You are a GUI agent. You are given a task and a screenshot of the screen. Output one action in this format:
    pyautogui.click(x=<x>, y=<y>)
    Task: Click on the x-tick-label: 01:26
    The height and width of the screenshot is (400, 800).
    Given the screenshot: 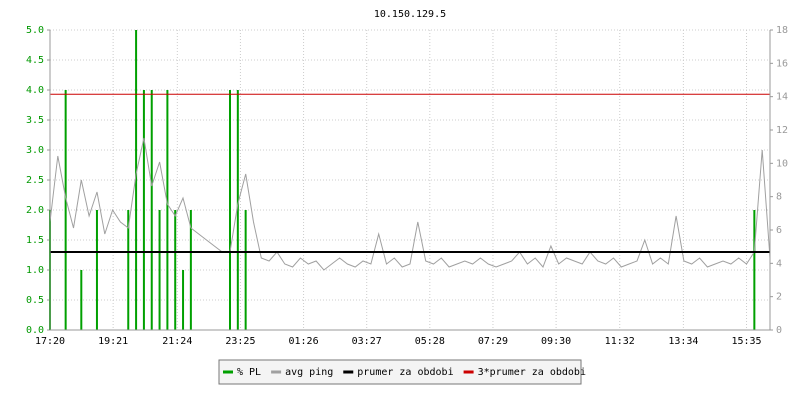 What is the action you would take?
    pyautogui.click(x=304, y=341)
    